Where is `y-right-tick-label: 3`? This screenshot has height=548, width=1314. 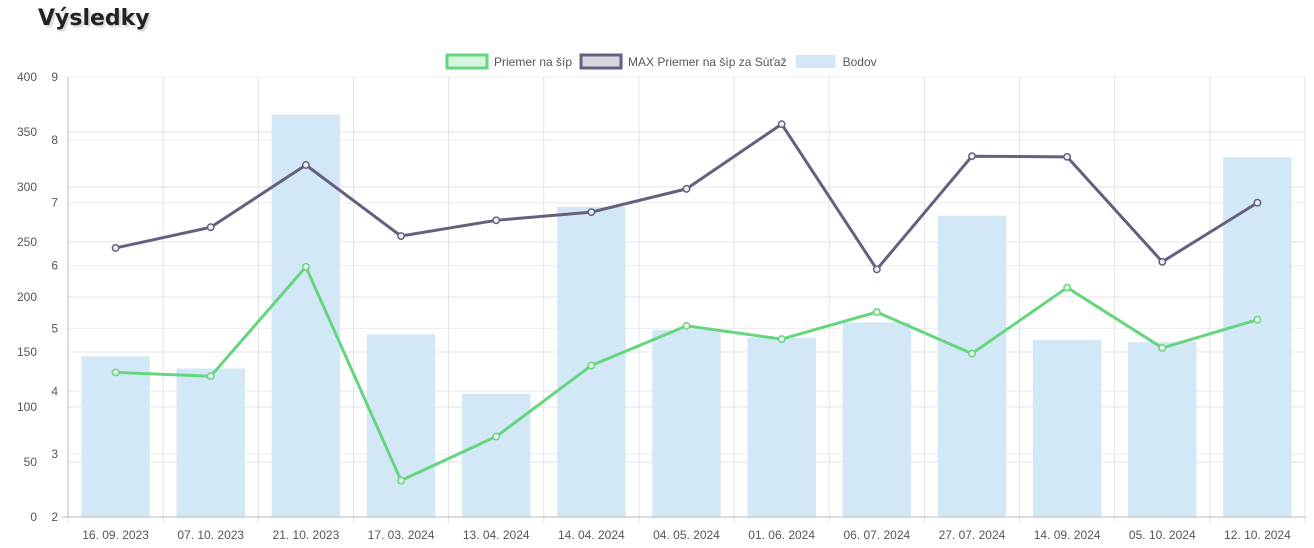 y-right-tick-label: 3 is located at coordinates (54, 454).